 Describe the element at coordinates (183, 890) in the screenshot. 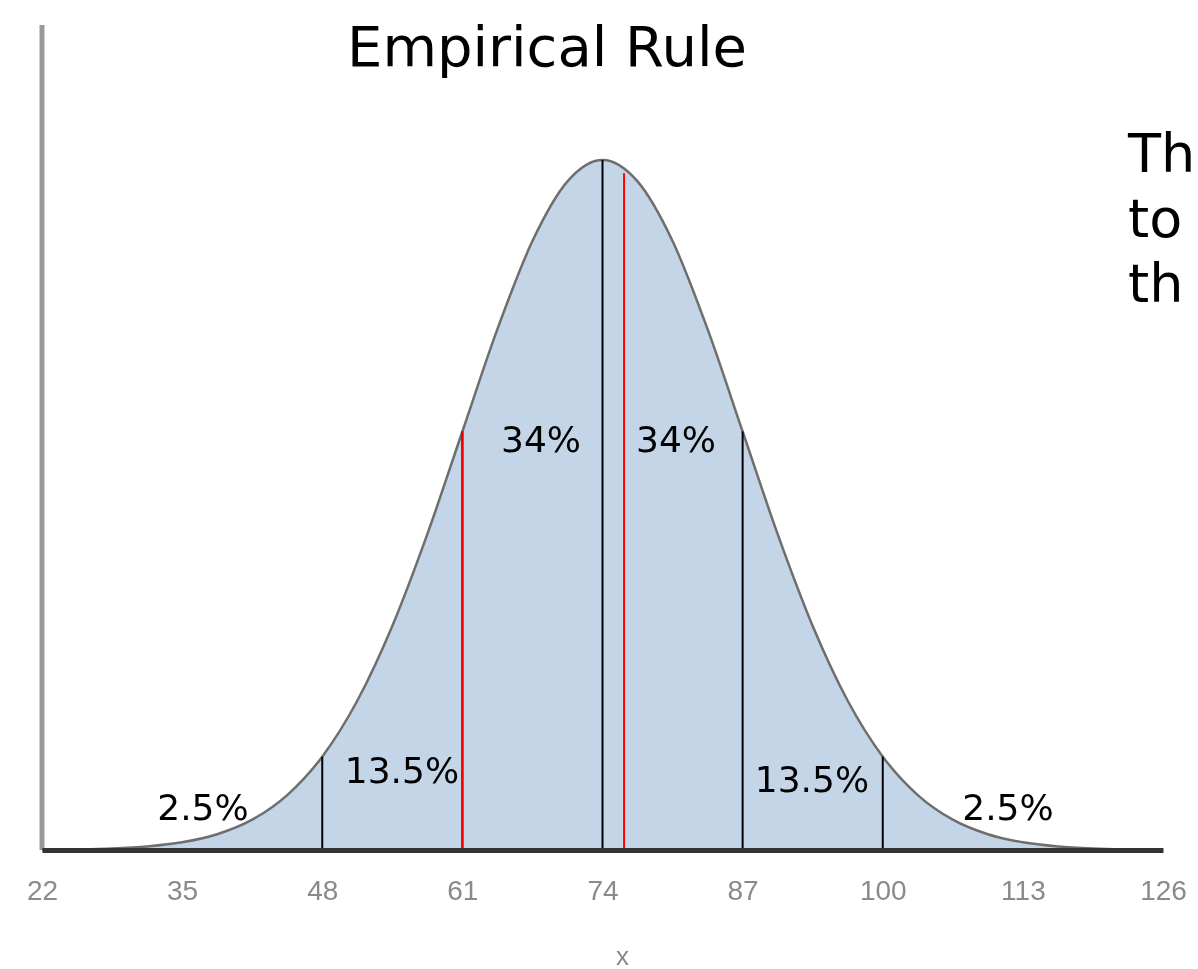

I see `x-tick-label: 35` at that location.